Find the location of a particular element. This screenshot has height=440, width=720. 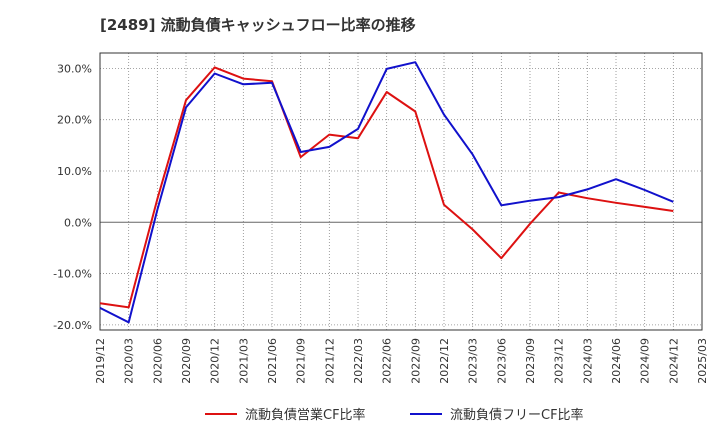

x-tick-label: 2021/09 is located at coordinates (301, 361).